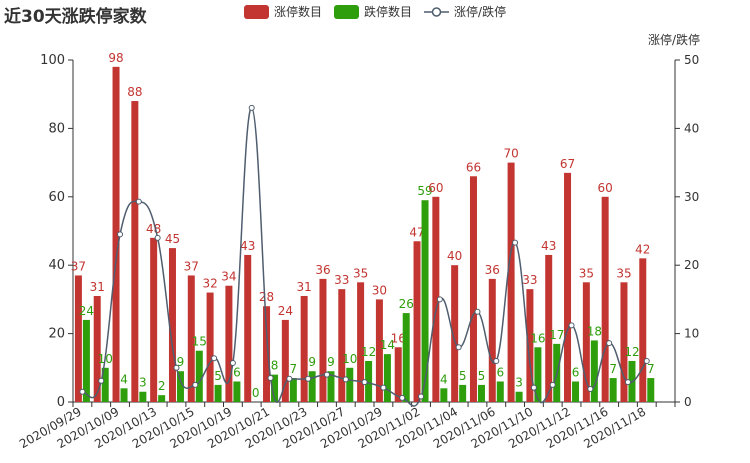  Describe the element at coordinates (373, 11) in the screenshot. I see `legend-item-limit-down: 跌停数目` at that location.